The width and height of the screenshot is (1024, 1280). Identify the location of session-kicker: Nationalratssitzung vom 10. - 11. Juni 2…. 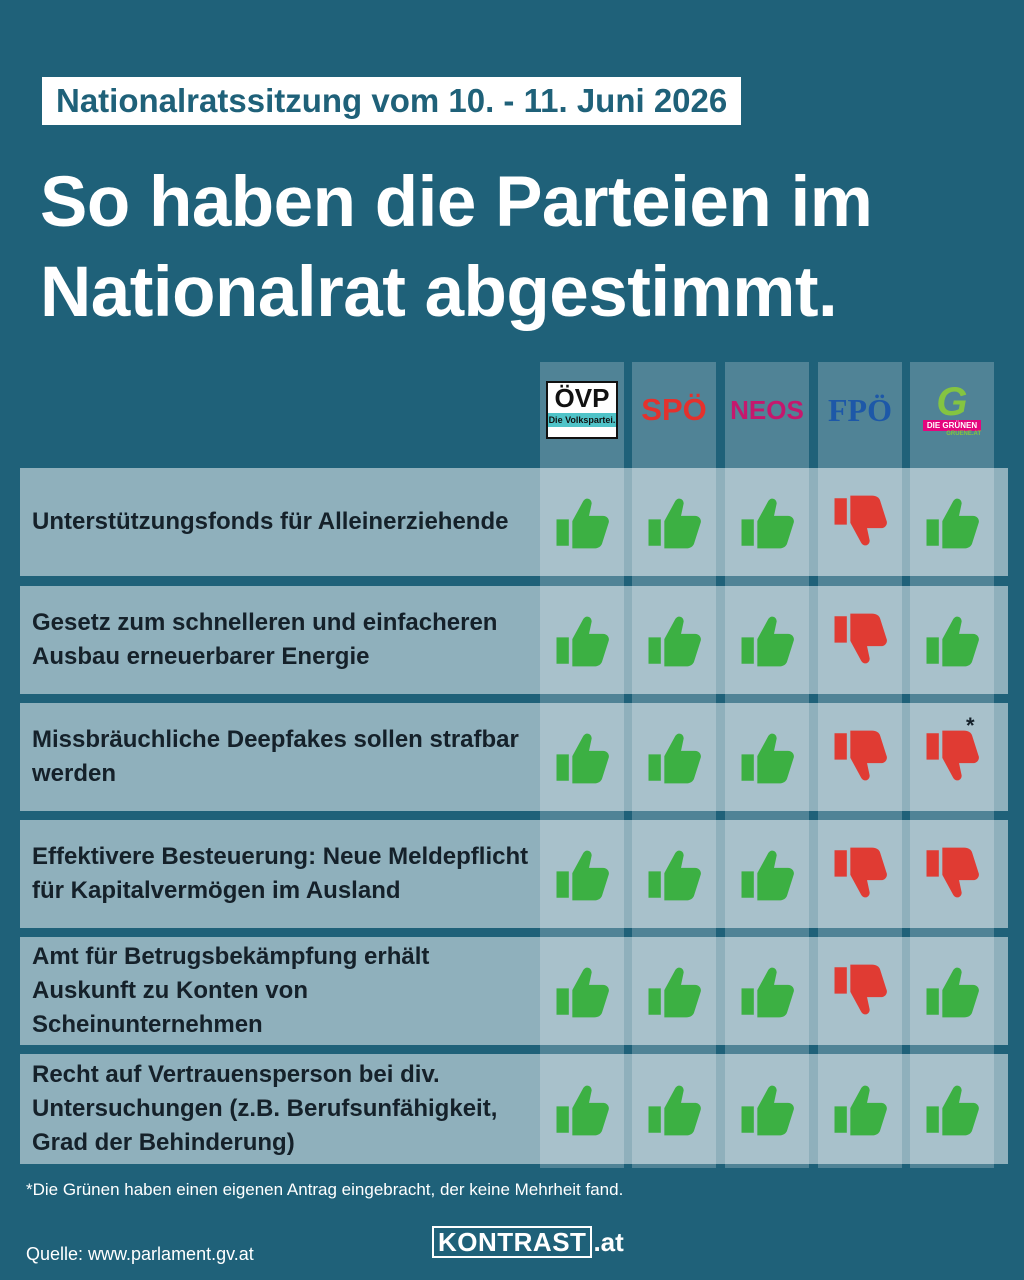
(392, 101).